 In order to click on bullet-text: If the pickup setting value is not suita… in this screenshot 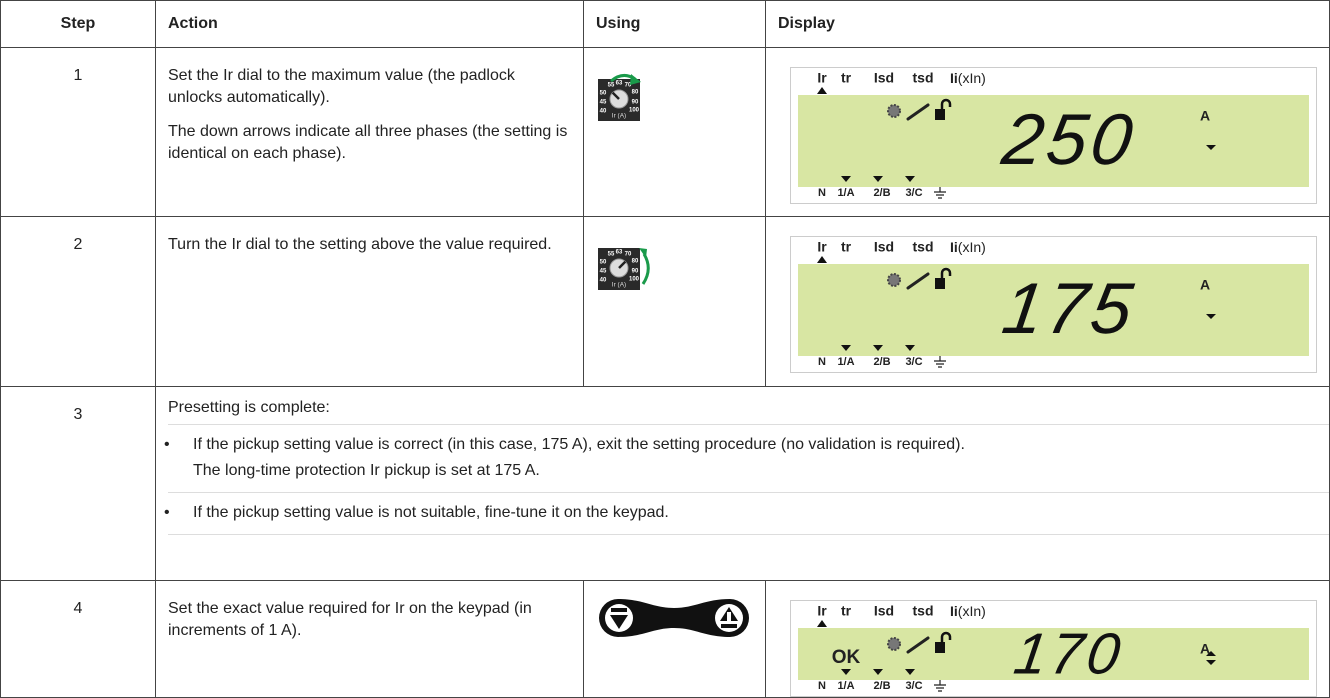, I will do `click(431, 512)`.